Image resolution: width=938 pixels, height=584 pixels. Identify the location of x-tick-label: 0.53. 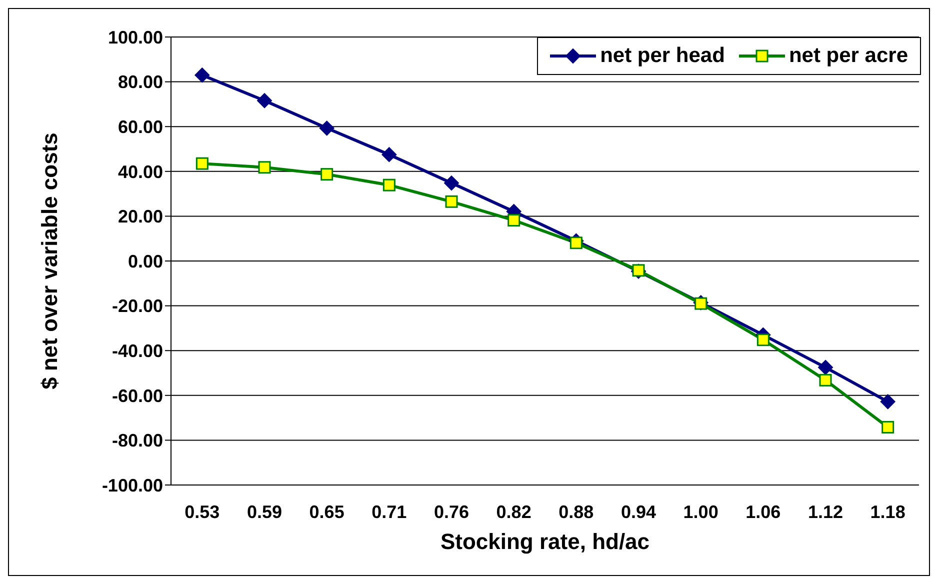
(202, 512).